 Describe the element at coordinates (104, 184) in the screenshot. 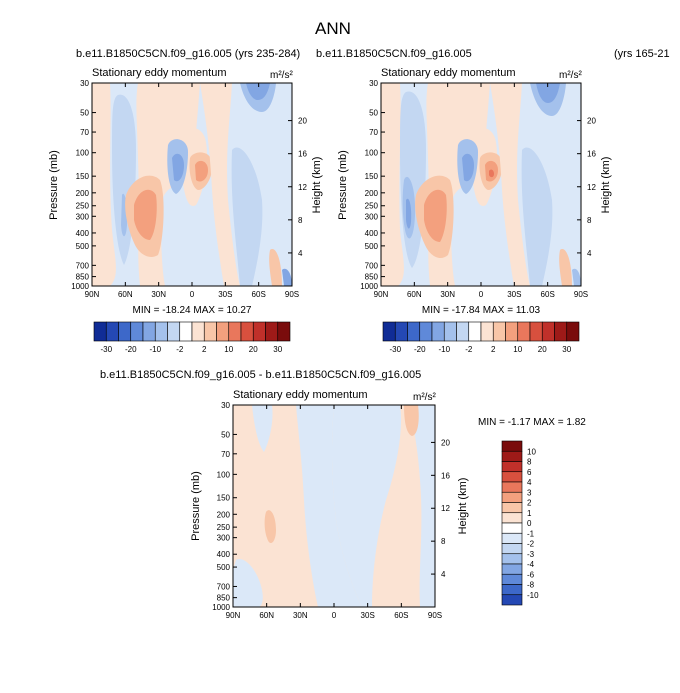

I see `panel-1-contour-pos-a` at that location.